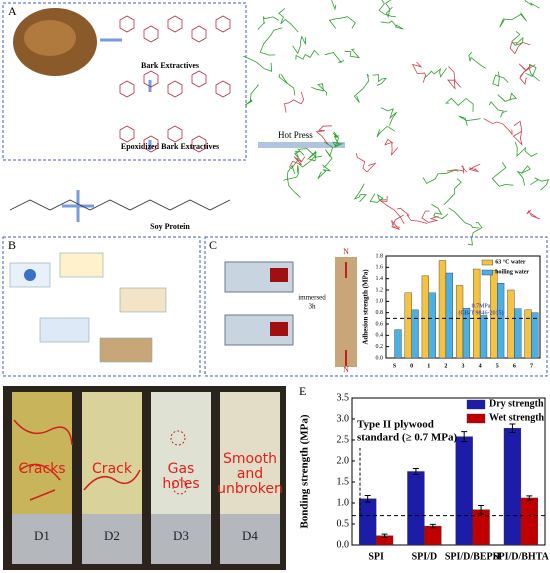 The height and width of the screenshot is (573, 550). What do you see at coordinates (343, 418) in the screenshot?
I see `y-tick-label: 3.0` at bounding box center [343, 418].